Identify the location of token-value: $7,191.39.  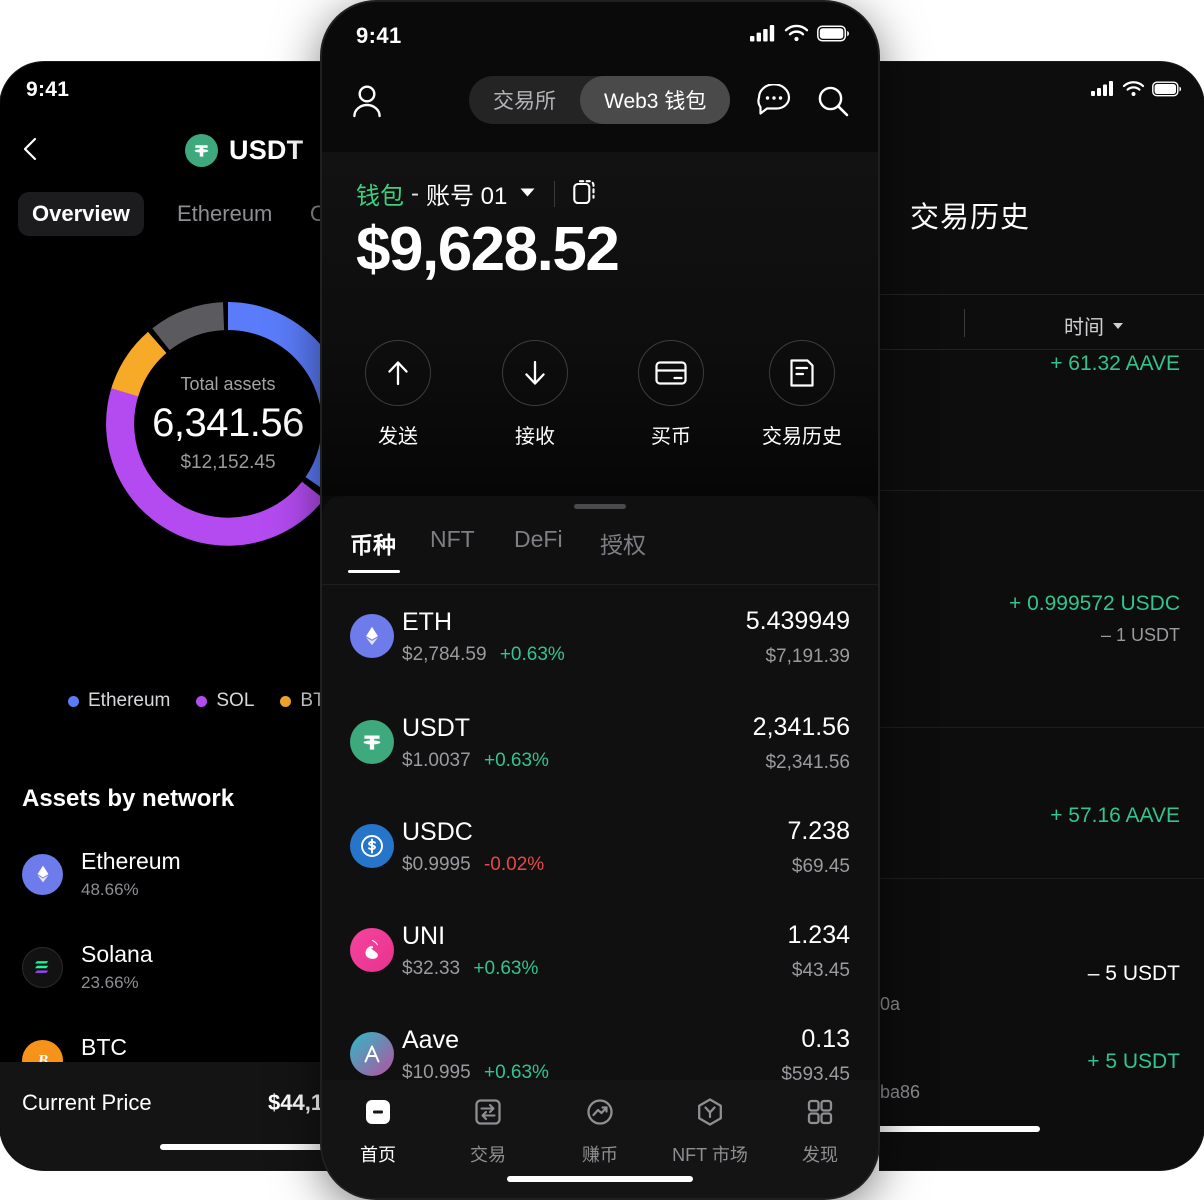
(807, 656).